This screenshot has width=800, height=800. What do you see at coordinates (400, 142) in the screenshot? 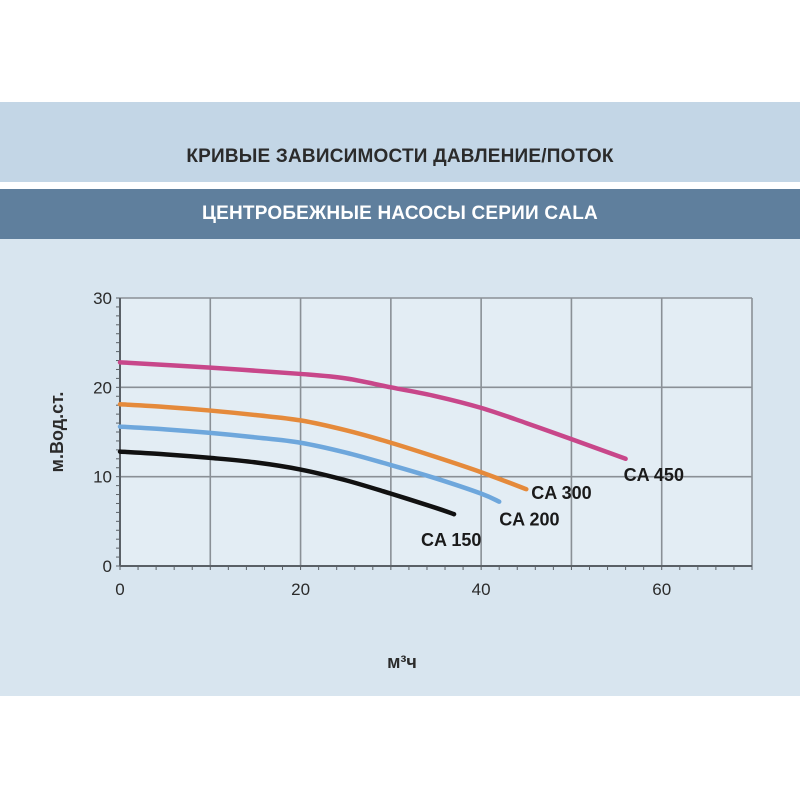
I see `header-band: КРИВЫЕ ЗАВИСИМОСТИ ДАВЛЕНИЕ/ПОТОК` at bounding box center [400, 142].